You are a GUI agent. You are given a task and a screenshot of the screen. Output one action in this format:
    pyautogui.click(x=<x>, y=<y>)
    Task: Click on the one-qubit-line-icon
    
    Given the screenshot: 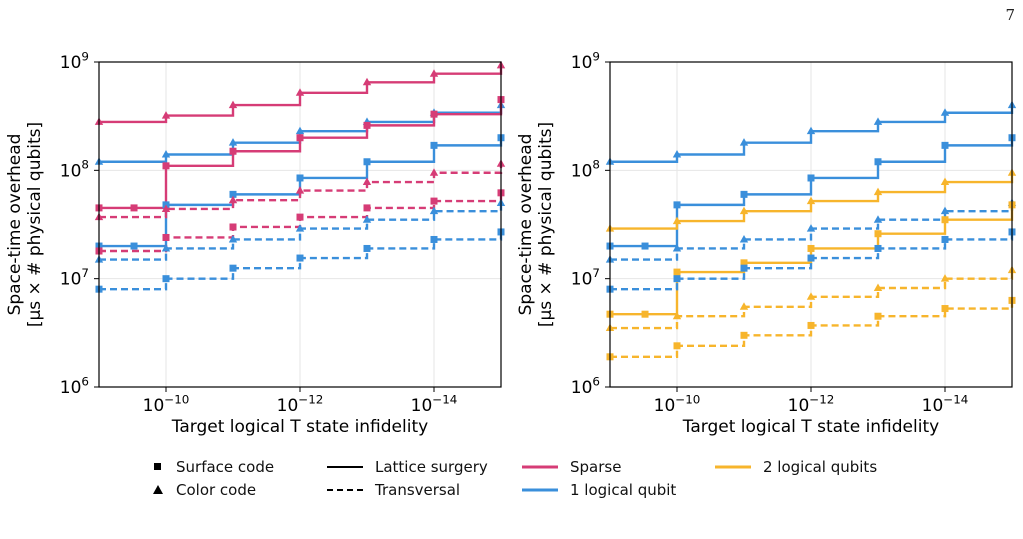 What is the action you would take?
    pyautogui.click(x=540, y=490)
    